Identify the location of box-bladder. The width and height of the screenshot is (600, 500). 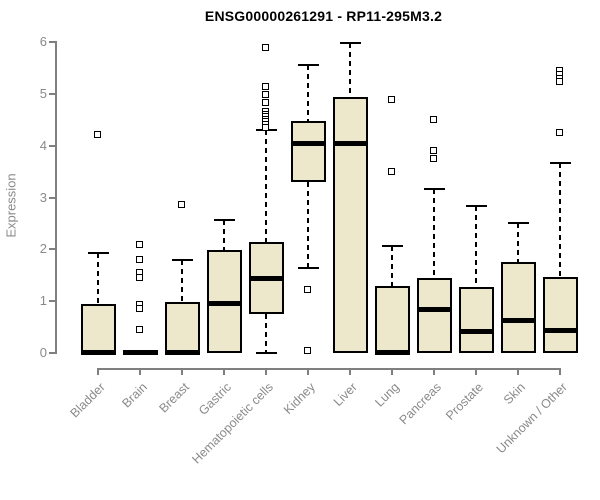
(98, 328).